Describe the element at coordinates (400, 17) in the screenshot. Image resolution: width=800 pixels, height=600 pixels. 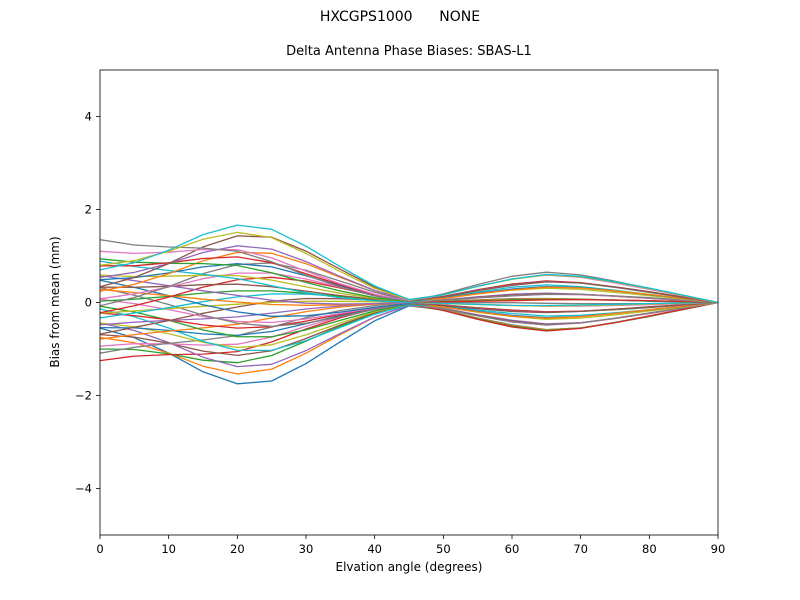
I see `chart-title: HXCGPS1000 NONE` at that location.